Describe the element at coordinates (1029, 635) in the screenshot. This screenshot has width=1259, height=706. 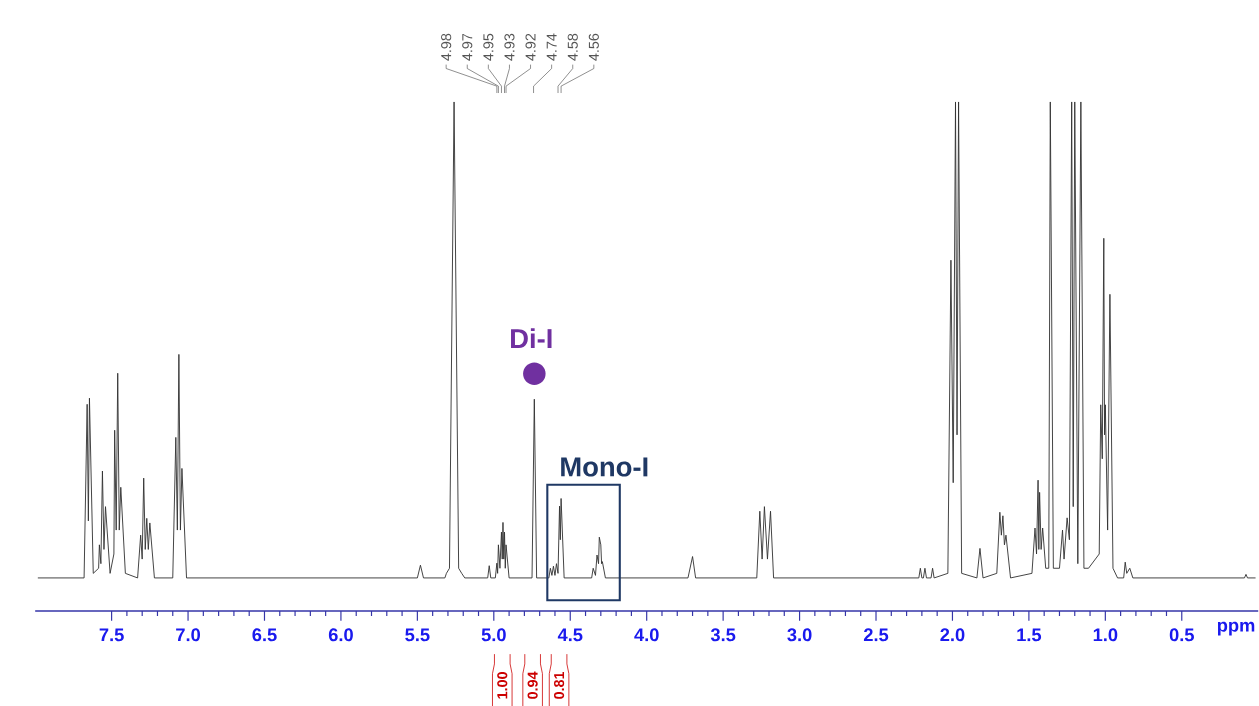
I see `x-tick-label: 1.5` at that location.